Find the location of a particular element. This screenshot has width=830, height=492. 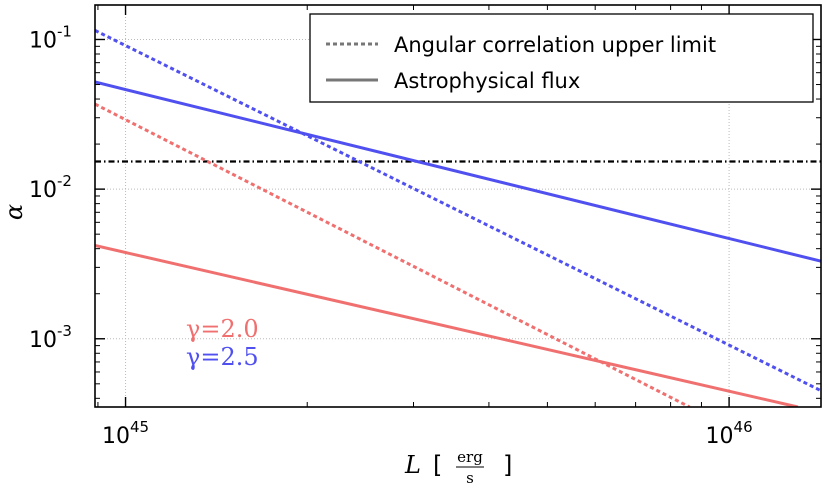

x-tick-label: 1046 is located at coordinates (729, 433).